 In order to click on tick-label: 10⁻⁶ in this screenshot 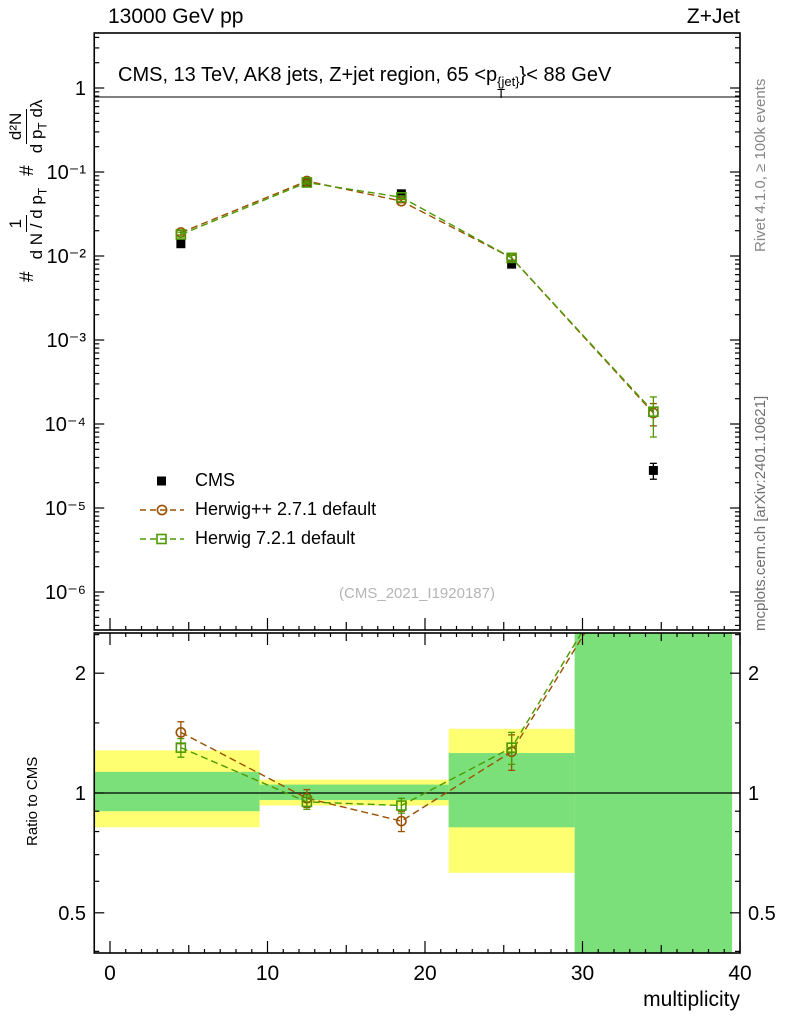, I will do `click(65, 593)`.